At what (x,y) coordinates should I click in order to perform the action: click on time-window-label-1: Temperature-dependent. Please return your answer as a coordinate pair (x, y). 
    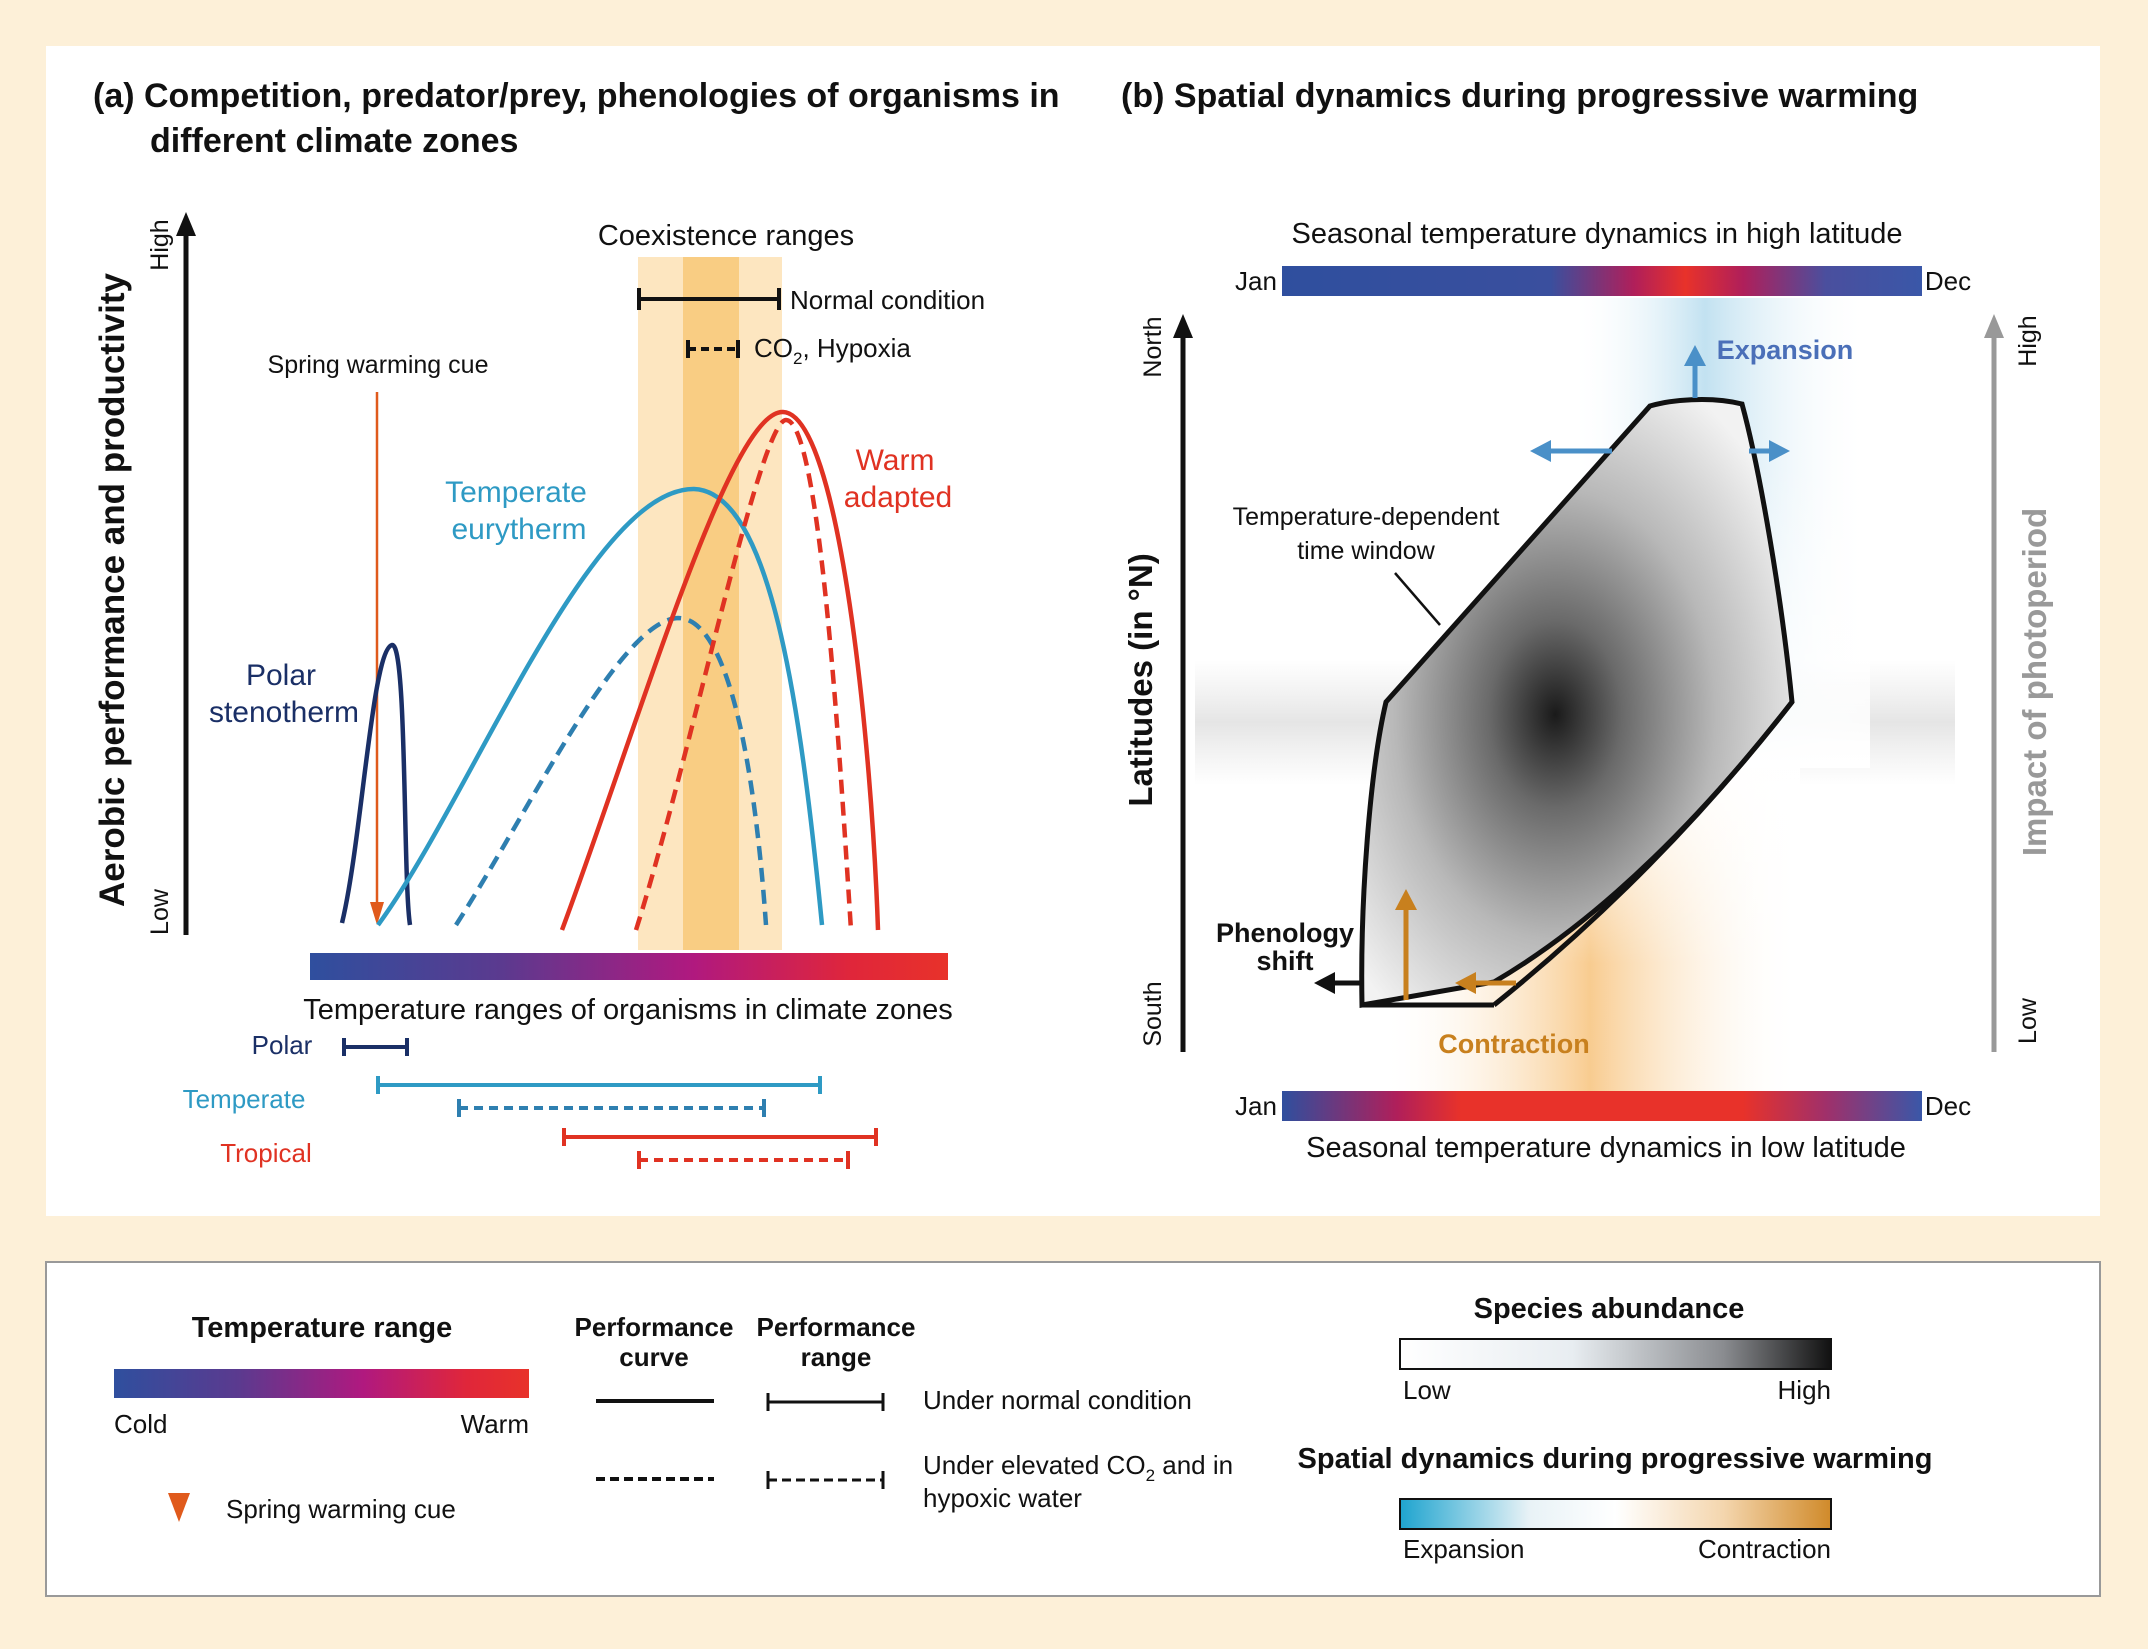
    Looking at the image, I should click on (1366, 517).